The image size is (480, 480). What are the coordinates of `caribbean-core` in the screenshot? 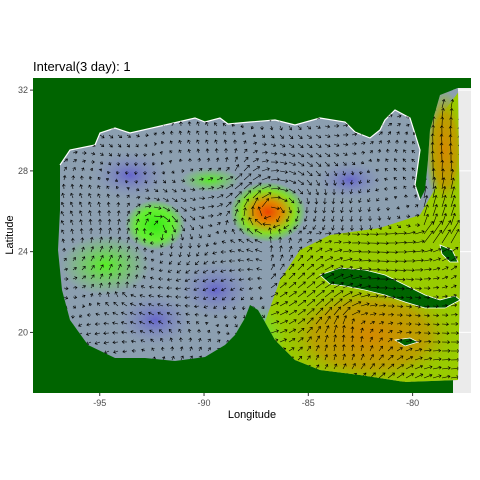 It's located at (367, 331).